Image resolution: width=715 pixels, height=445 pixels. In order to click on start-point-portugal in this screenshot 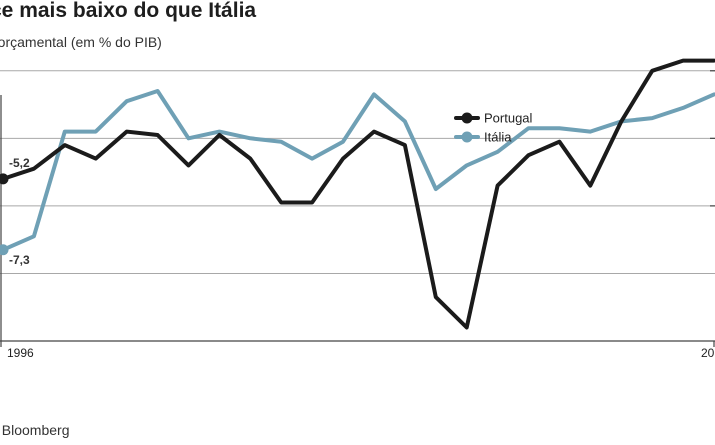, I will do `click(4, 179)`.